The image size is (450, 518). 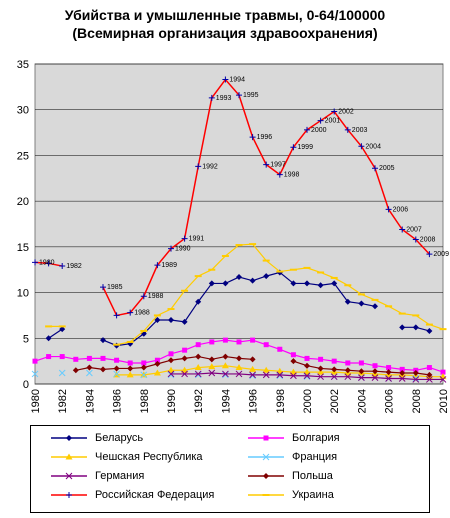 What do you see at coordinates (278, 165) in the screenshot?
I see `data-label: 1997` at bounding box center [278, 165].